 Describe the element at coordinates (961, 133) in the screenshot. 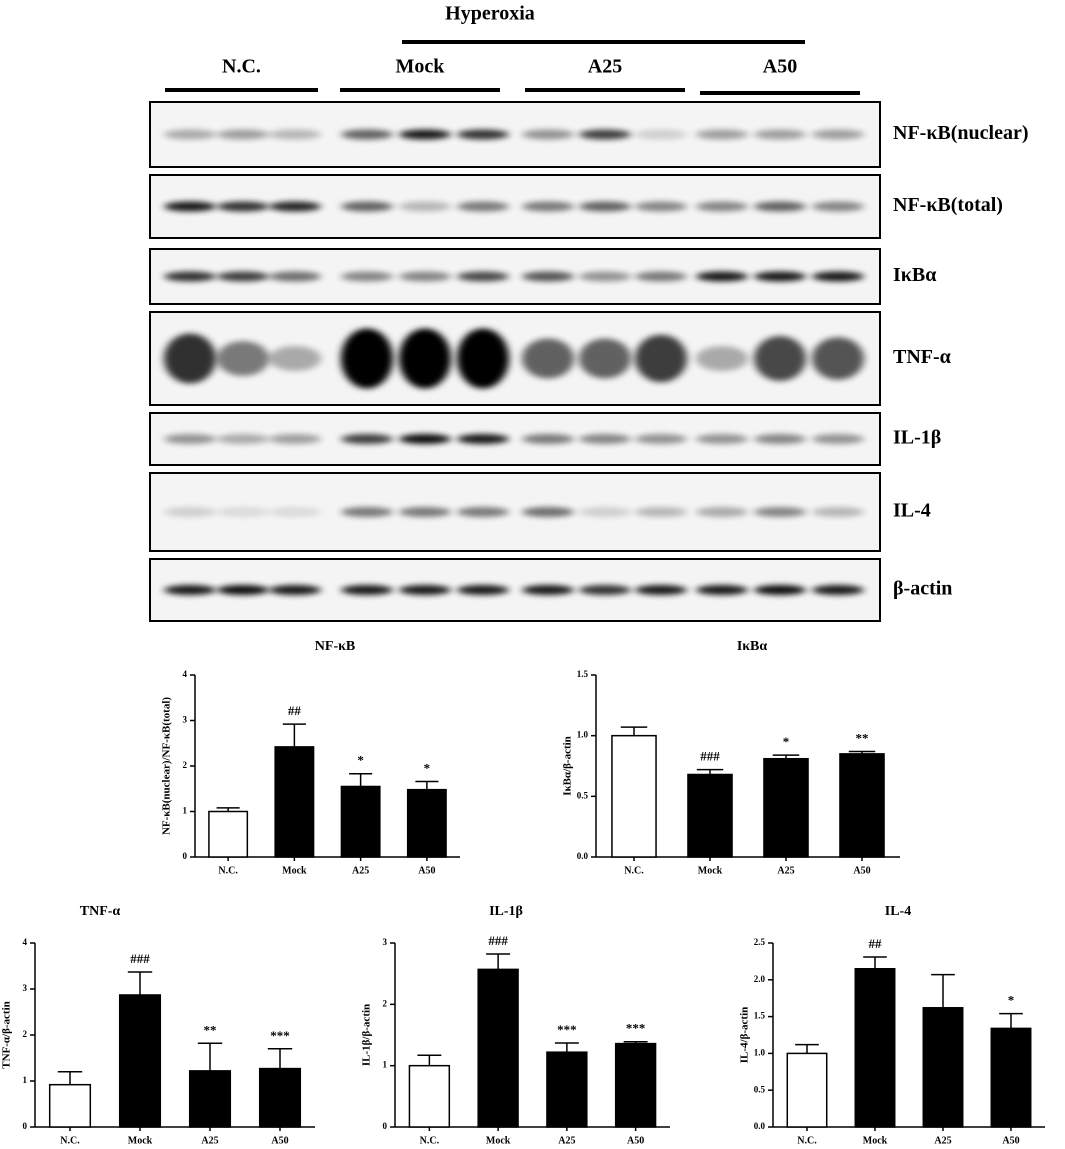

I see `blot-row-label: NF-κB(nuclear)` at that location.